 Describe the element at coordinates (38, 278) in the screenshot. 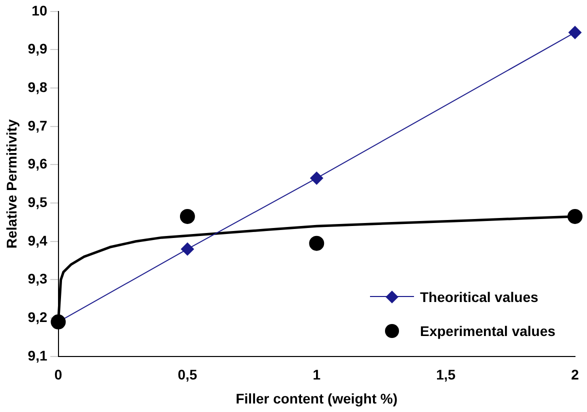

I see `y-tick-label: 9,3` at that location.